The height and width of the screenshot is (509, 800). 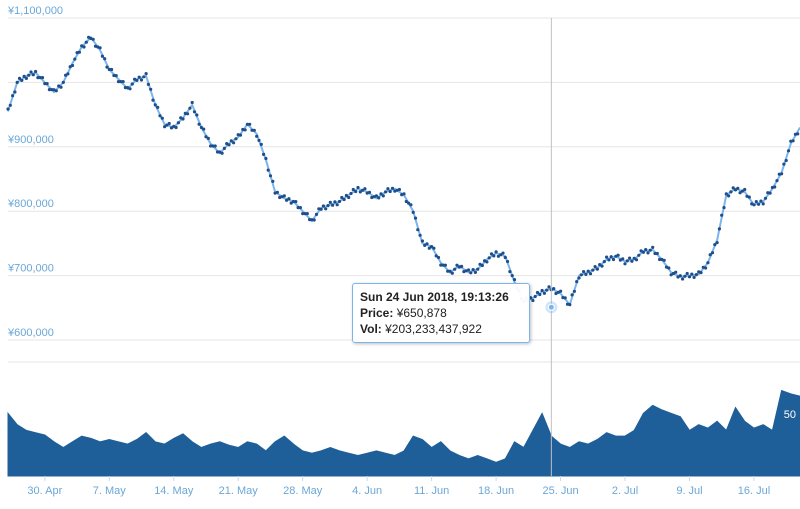 I want to click on x-tick-label: 14. May, so click(x=174, y=491).